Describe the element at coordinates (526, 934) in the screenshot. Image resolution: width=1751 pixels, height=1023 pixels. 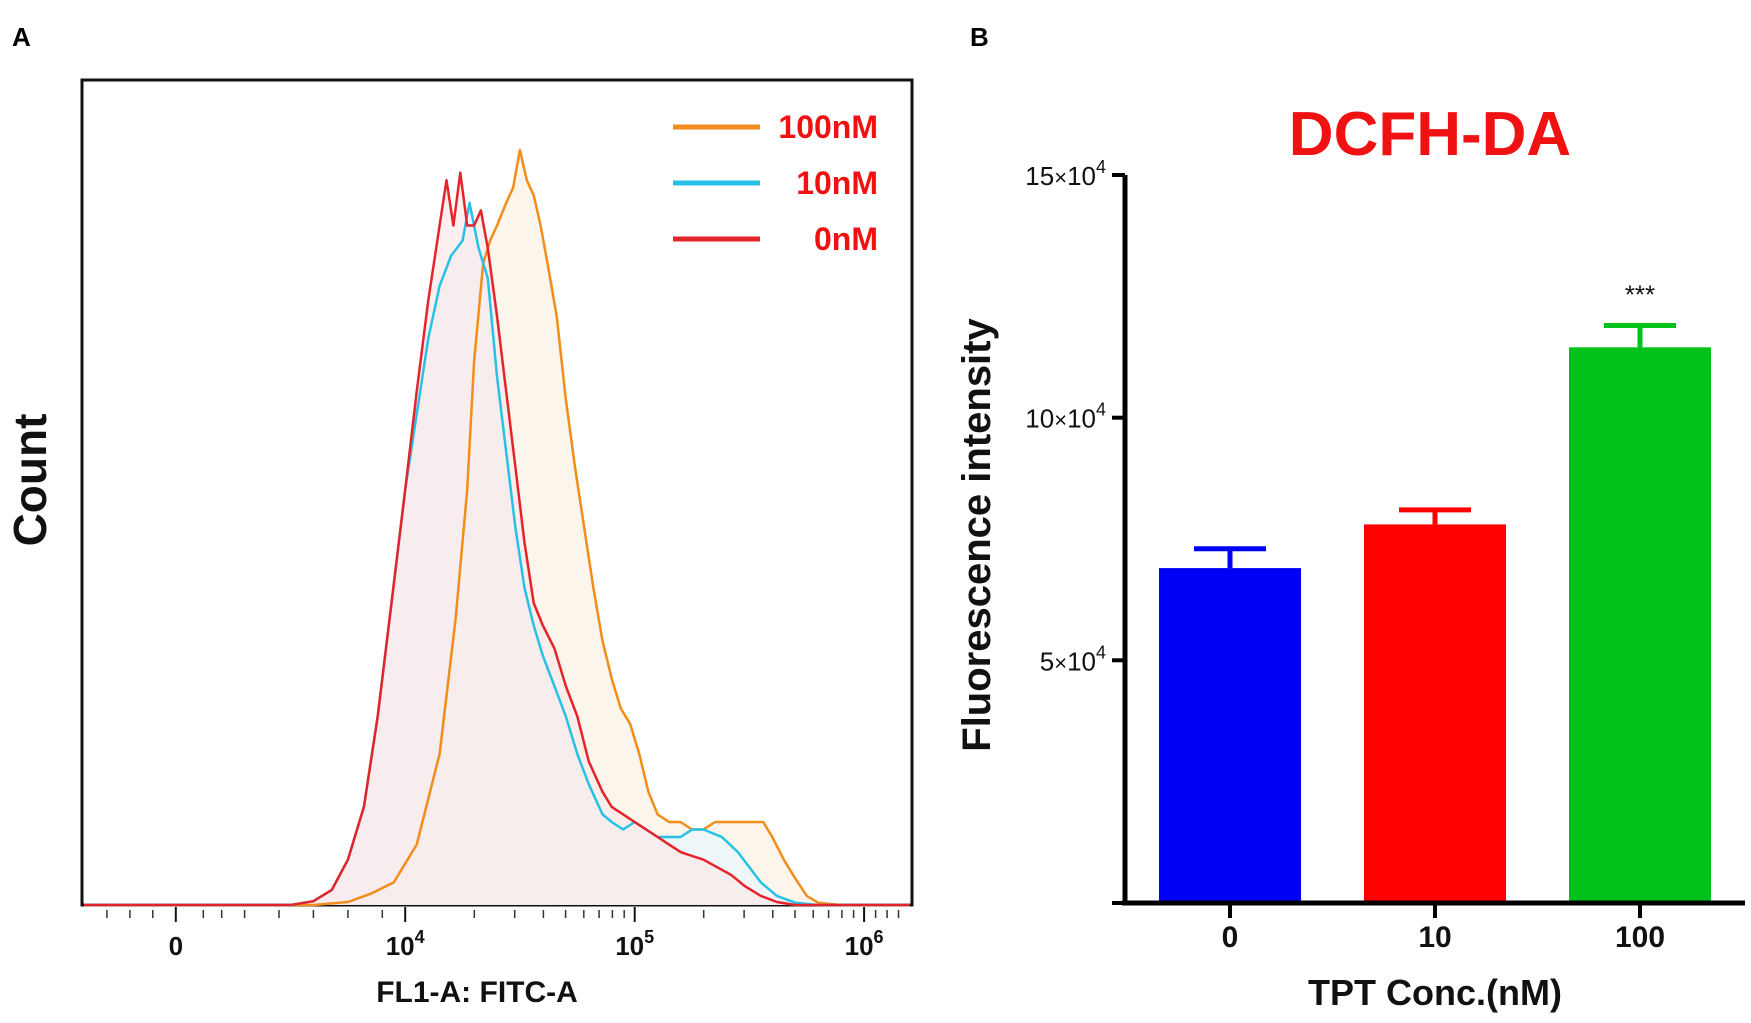
I see `histogram-x-tick-labels: 0 10⁴ 10⁵ 10⁶` at that location.